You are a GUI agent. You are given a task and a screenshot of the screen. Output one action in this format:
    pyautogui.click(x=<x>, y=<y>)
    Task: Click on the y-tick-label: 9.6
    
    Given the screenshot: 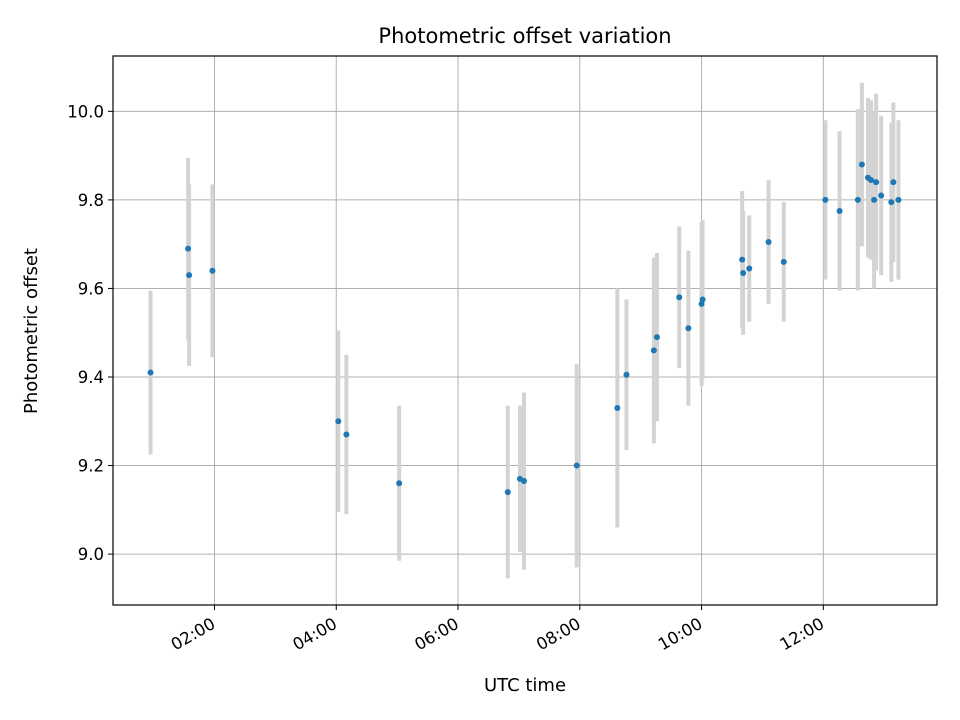 What is the action you would take?
    pyautogui.click(x=91, y=288)
    